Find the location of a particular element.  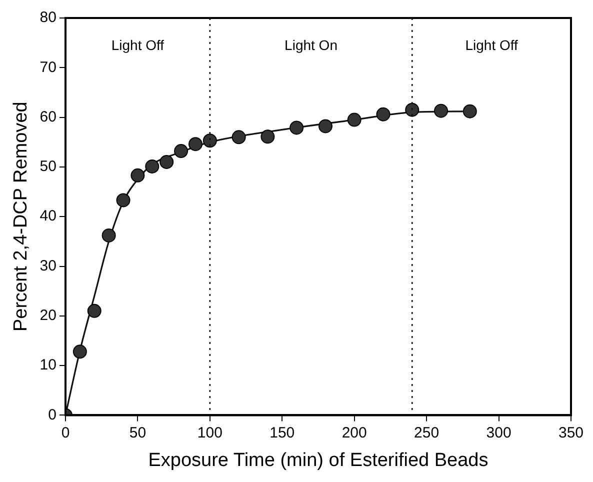

y-tick-label: 70 is located at coordinates (48, 67).